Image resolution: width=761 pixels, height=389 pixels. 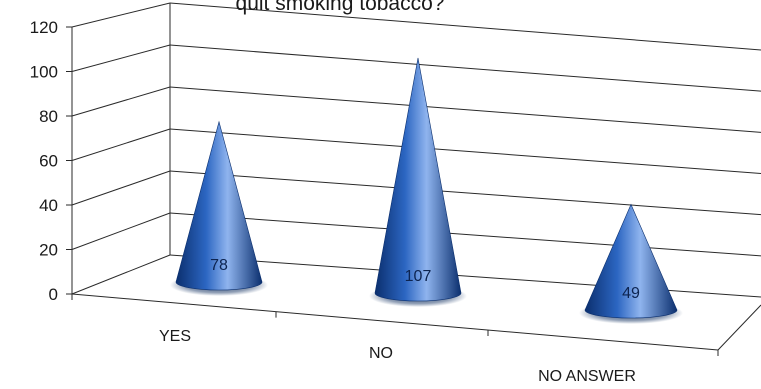 What do you see at coordinates (340, 7) in the screenshot?
I see `chart-title: quit smoking tobacco?` at bounding box center [340, 7].